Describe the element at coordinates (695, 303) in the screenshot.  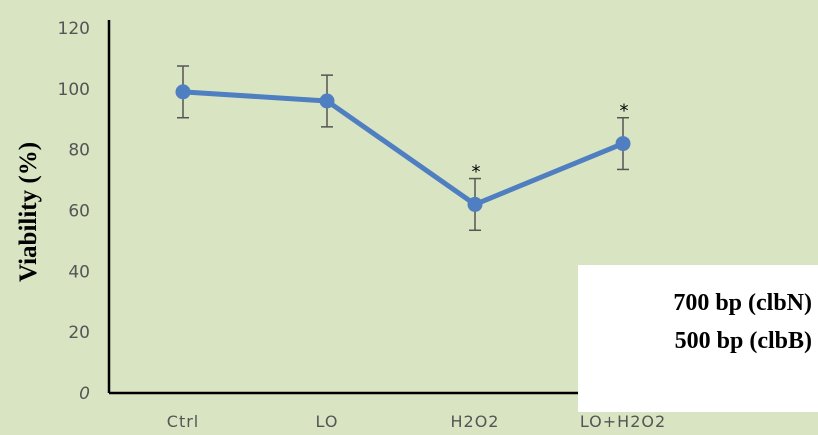
I see `annotation-line-1: 700 bp (clbN)` at that location.